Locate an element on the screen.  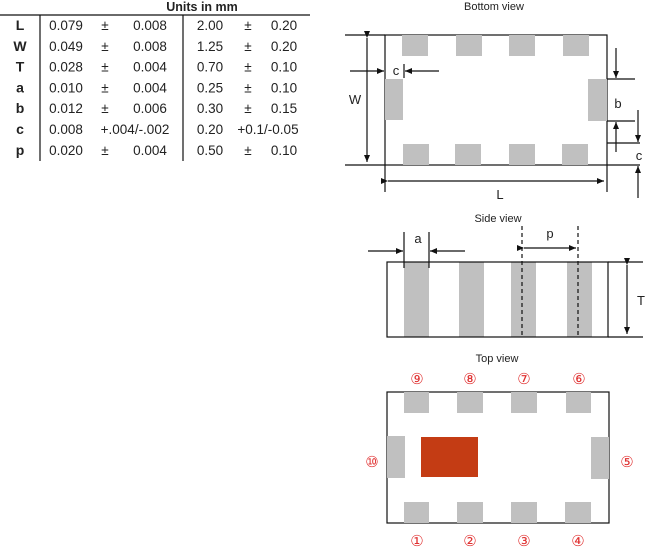
table-cell-label: L is located at coordinates (20, 25).